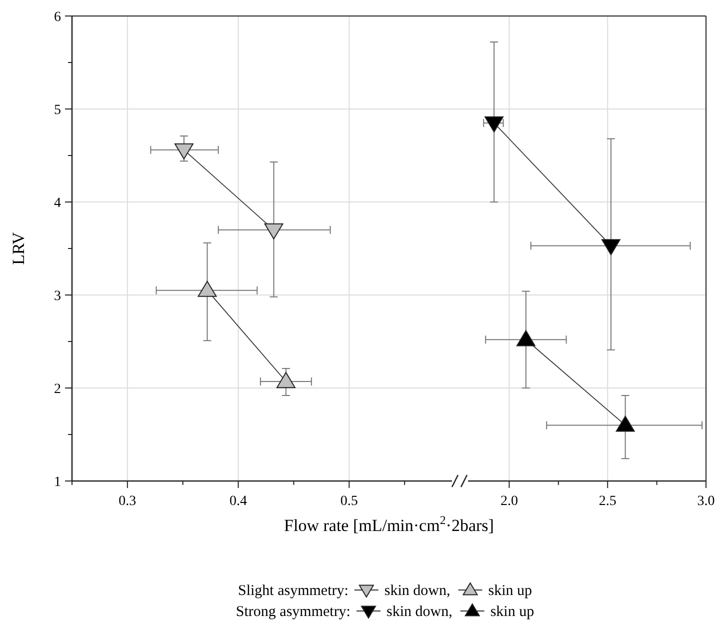  Describe the element at coordinates (706, 501) in the screenshot. I see `x-tick-label: 3.0` at that location.